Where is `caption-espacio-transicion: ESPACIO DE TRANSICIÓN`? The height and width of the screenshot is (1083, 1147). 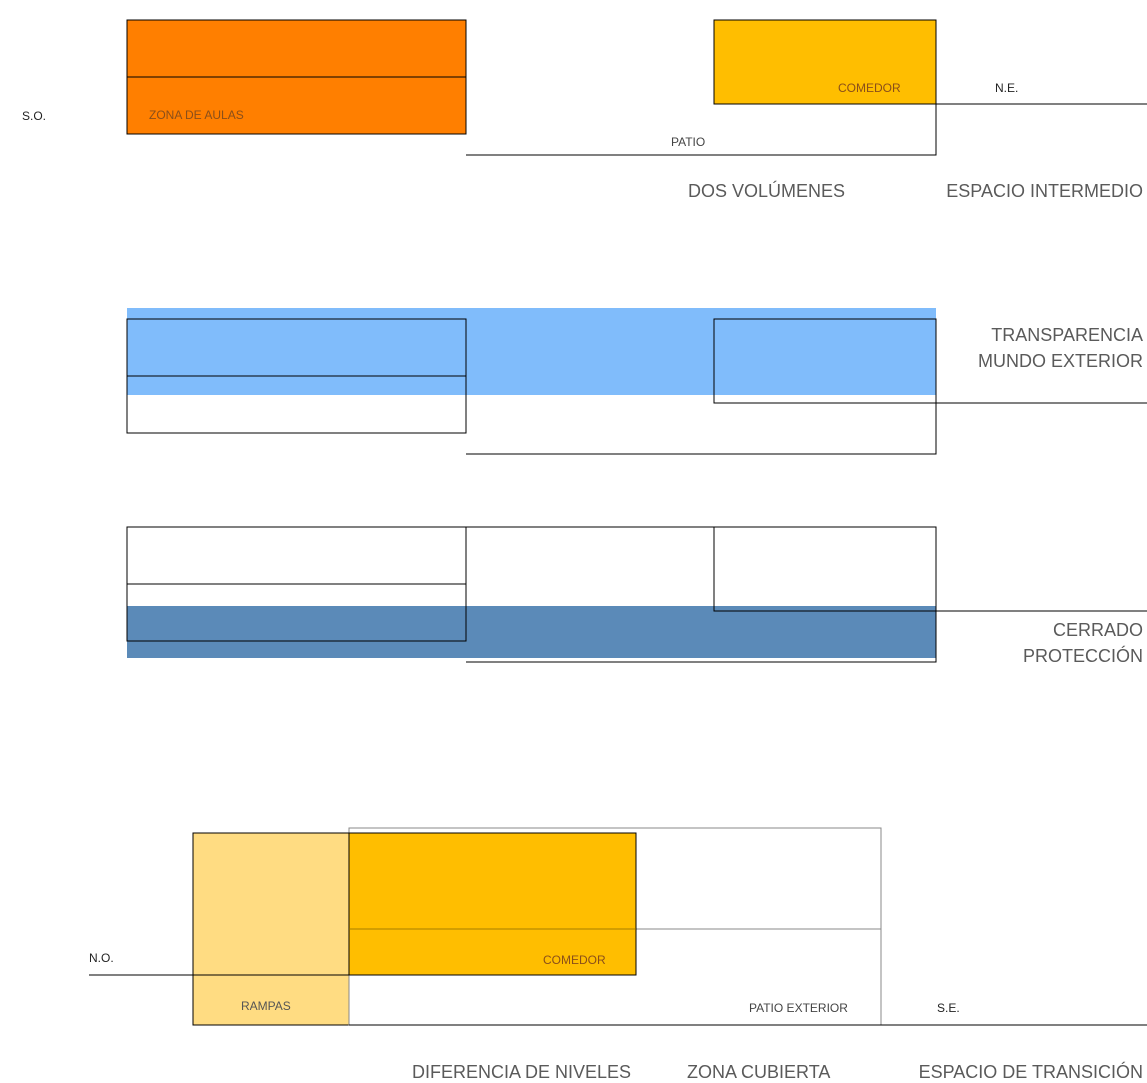
caption-espacio-transicion: ESPACIO DE TRANSICIÓN is located at coordinates (1031, 1071).